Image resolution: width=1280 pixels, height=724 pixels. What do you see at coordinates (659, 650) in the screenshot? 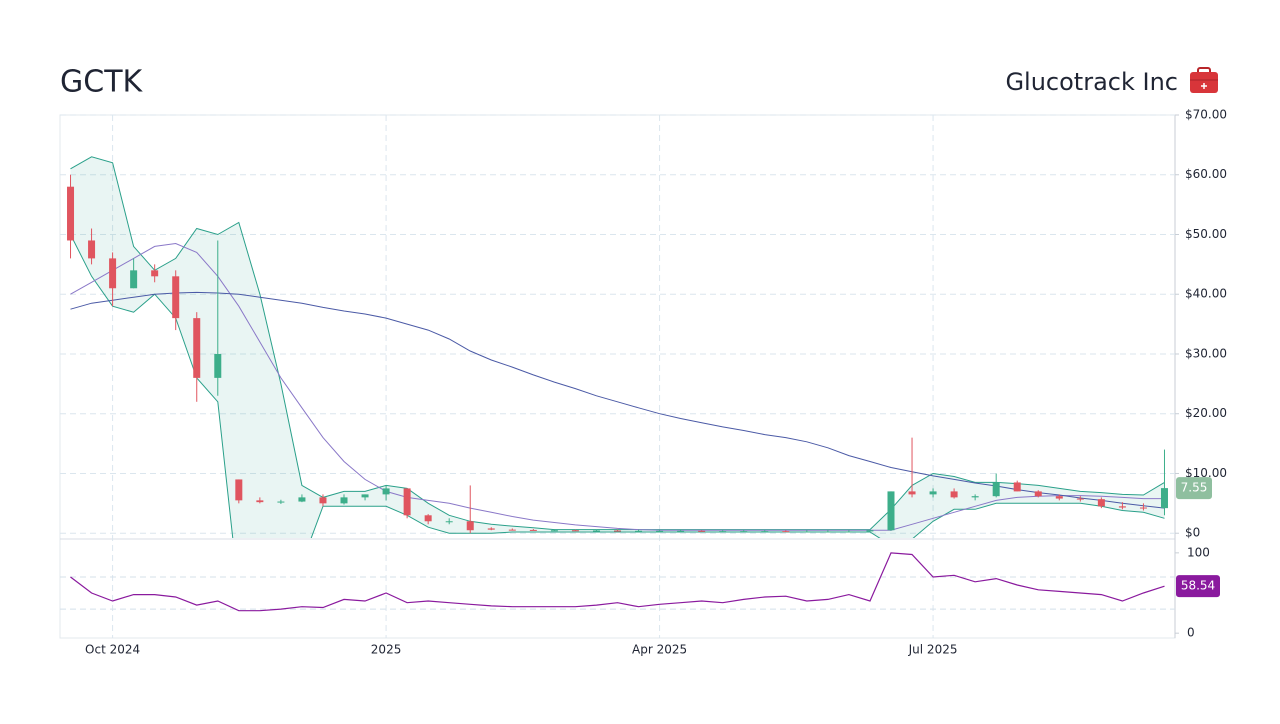
I see `x-tick-label: Apr 2025` at bounding box center [659, 650].